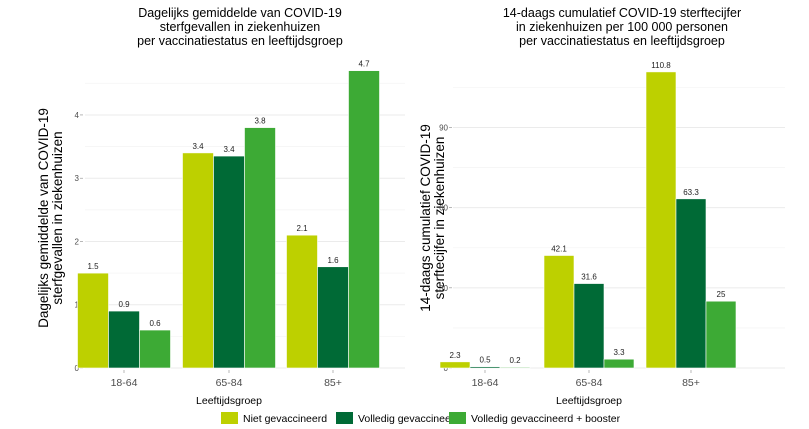 This screenshot has height=429, width=809. Describe the element at coordinates (155, 323) in the screenshot. I see `data-label: 0.6` at that location.